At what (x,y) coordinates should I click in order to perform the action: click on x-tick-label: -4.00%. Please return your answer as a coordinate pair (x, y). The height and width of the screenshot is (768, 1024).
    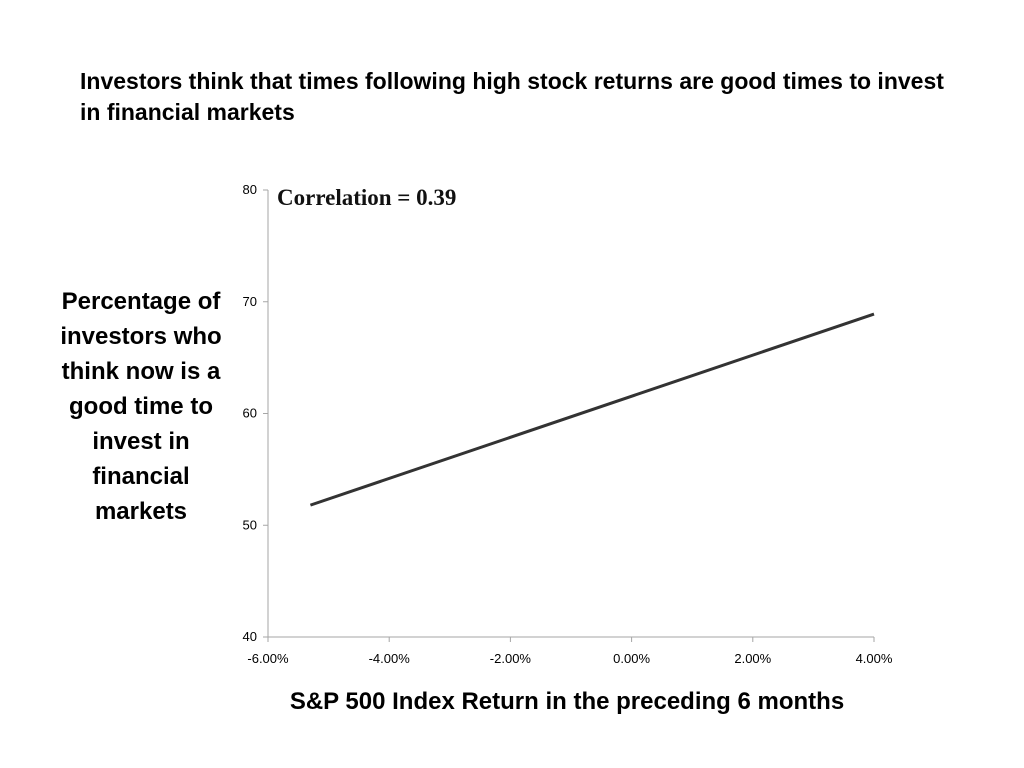
    Looking at the image, I should click on (390, 658).